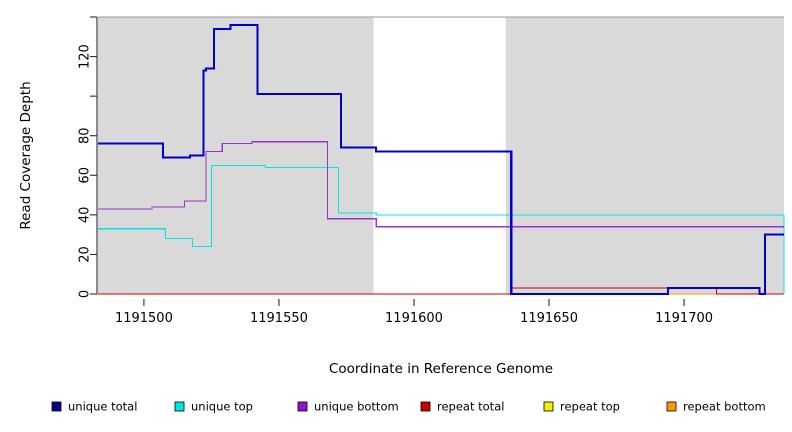 This screenshot has width=792, height=432. What do you see at coordinates (470, 407) in the screenshot?
I see `legend-label-3: repeat total` at bounding box center [470, 407].